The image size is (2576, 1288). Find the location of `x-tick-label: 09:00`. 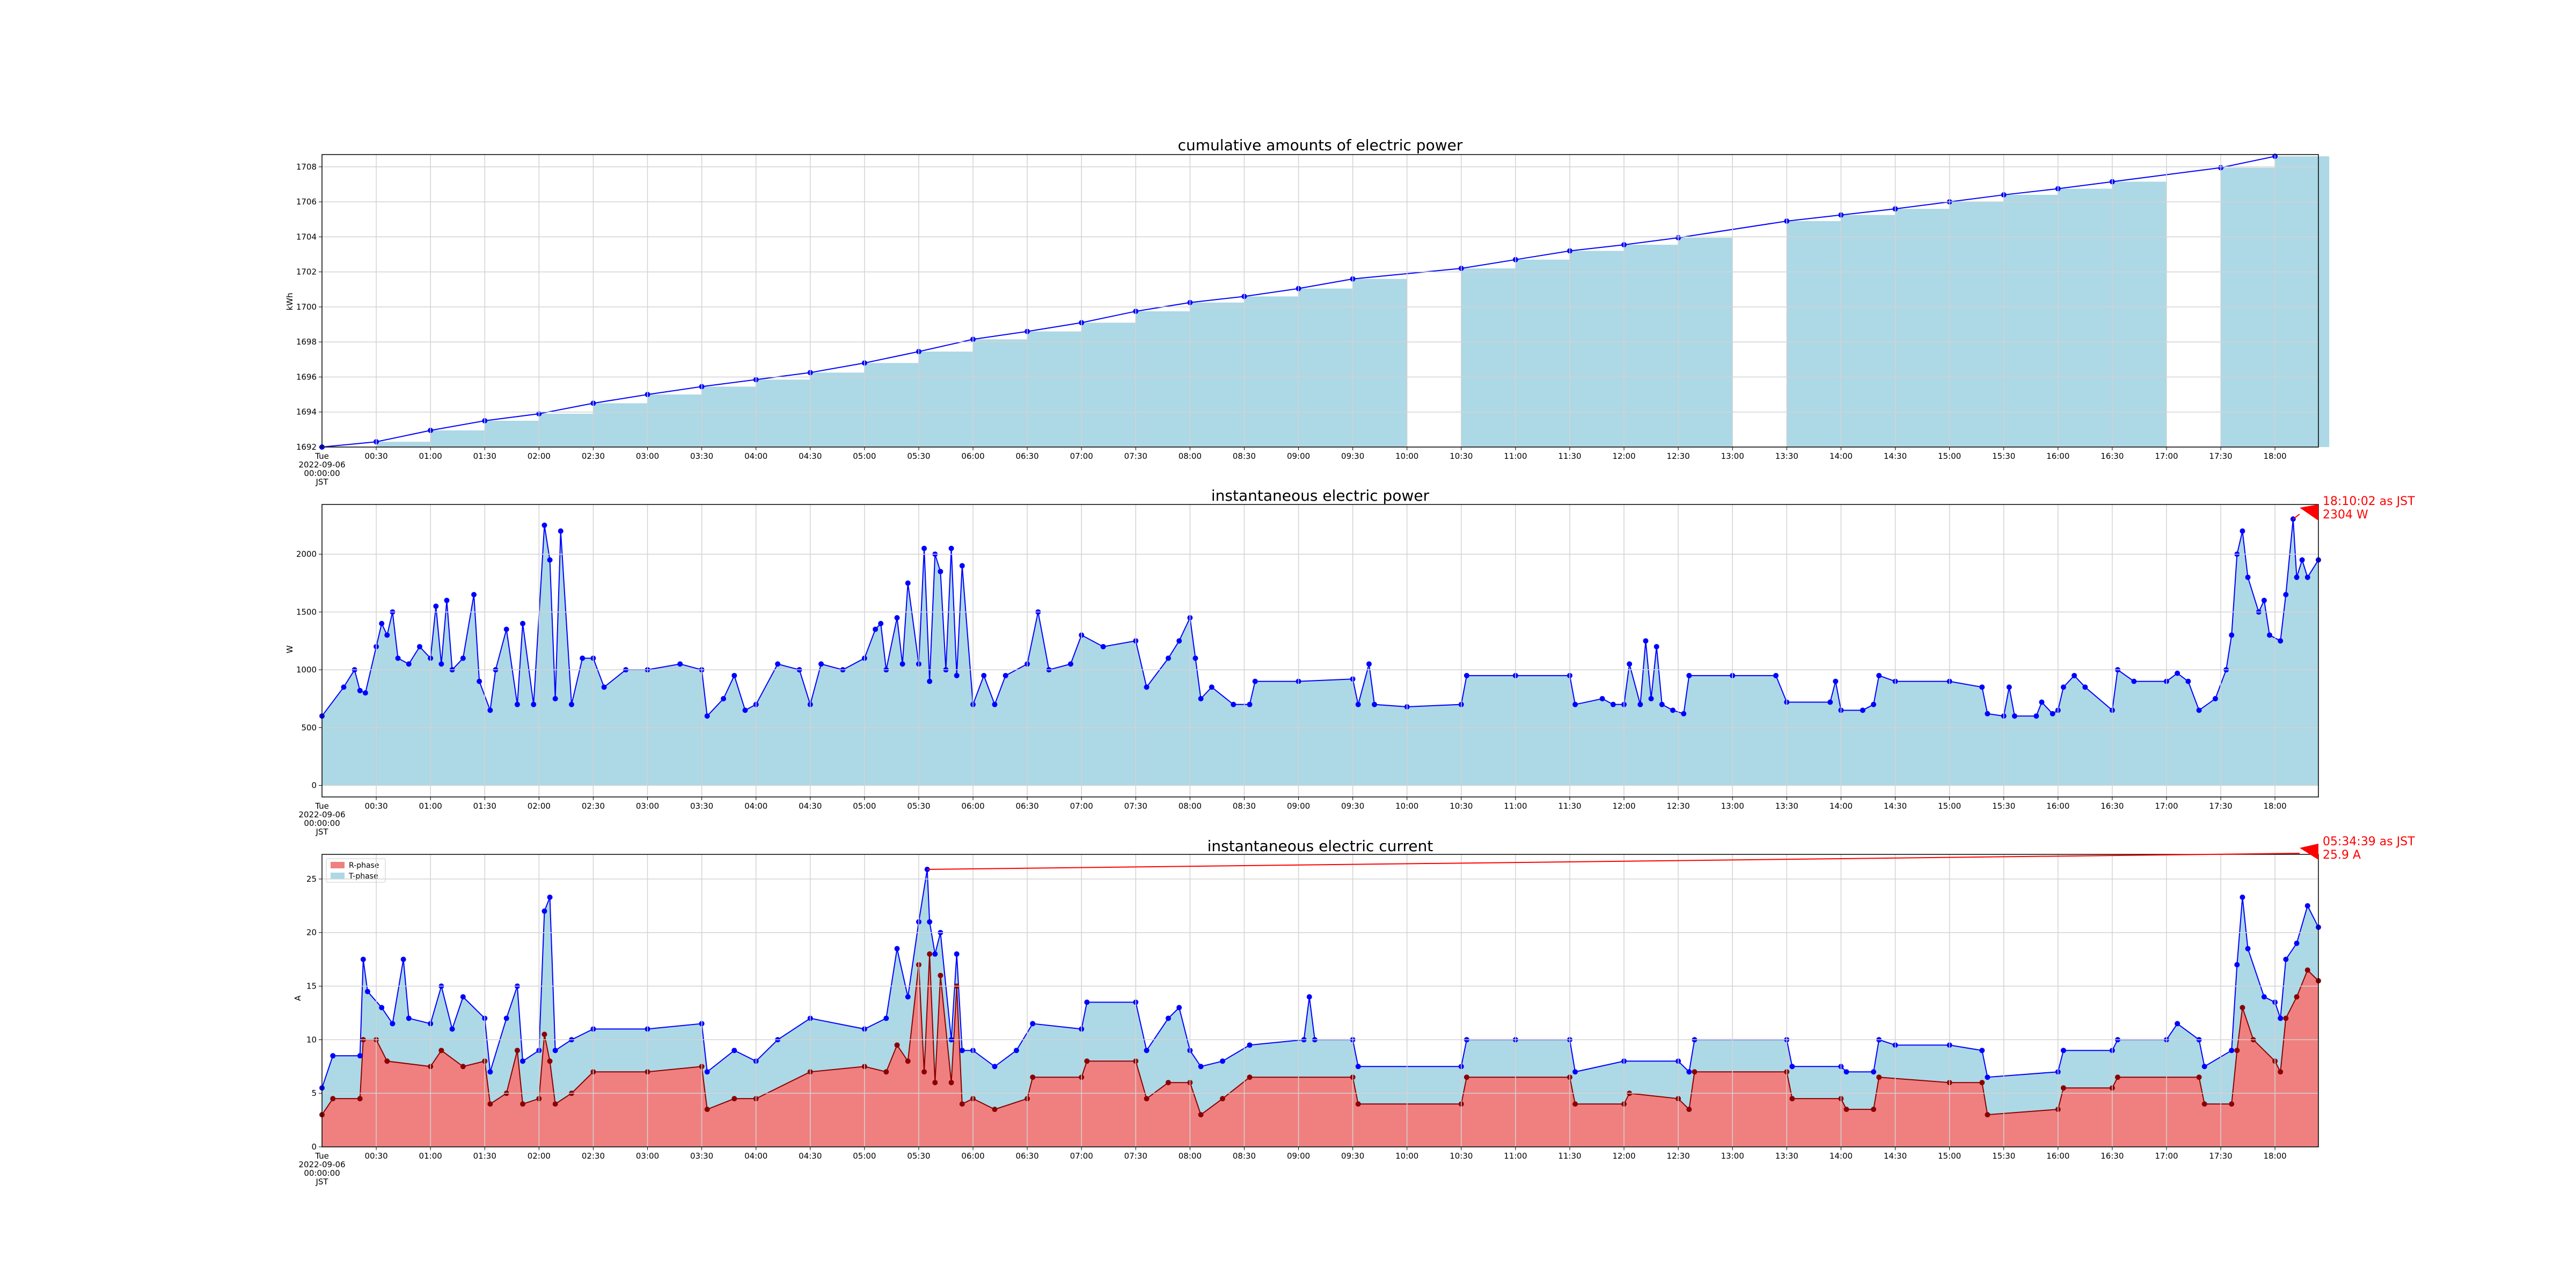

x-tick-label: 09:00 is located at coordinates (1298, 456).